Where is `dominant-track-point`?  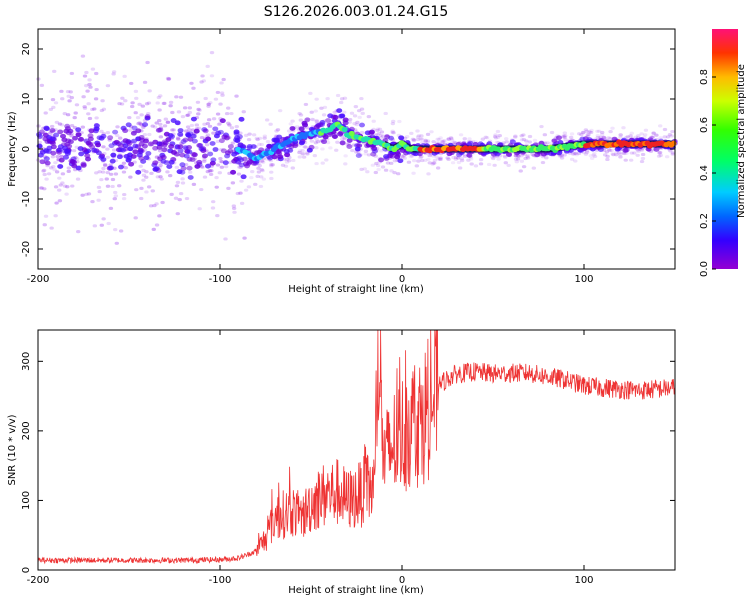
dominant-track-point is located at coordinates (673, 143).